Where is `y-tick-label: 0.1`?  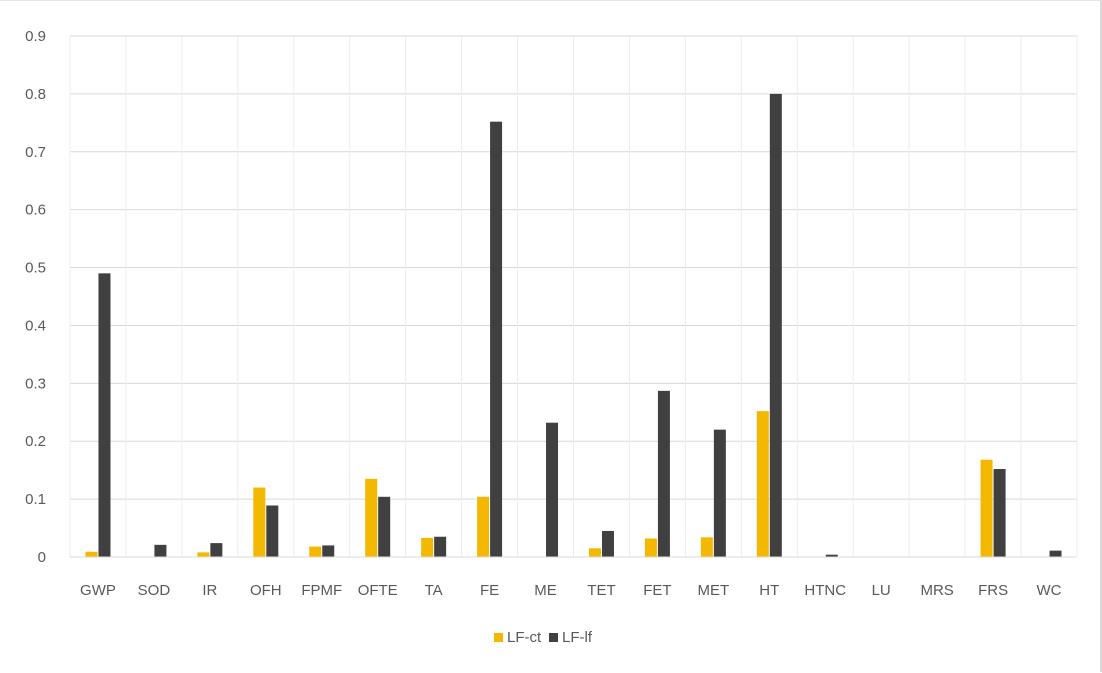
y-tick-label: 0.1 is located at coordinates (35, 499).